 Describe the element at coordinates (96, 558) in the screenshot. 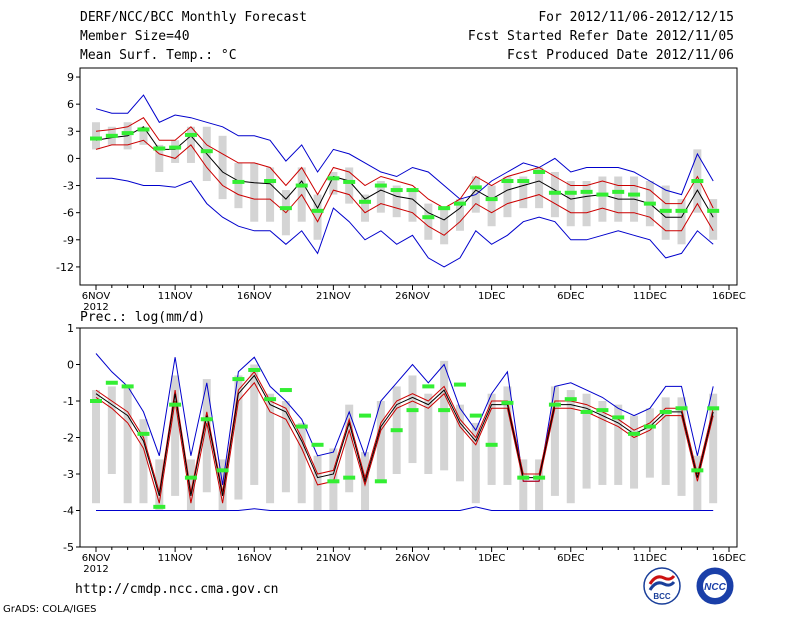

I see `x-tick-label: 6NOV` at that location.